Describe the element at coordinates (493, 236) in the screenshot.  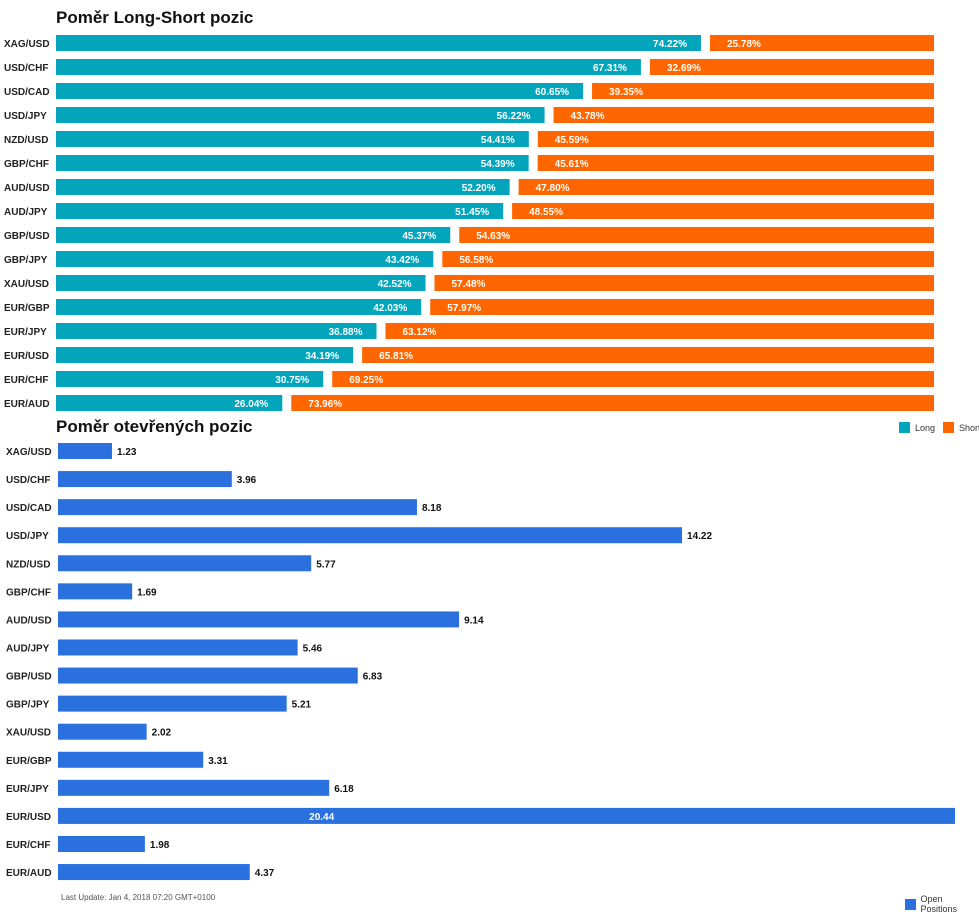
I see `short-value-label: 54.63%` at that location.